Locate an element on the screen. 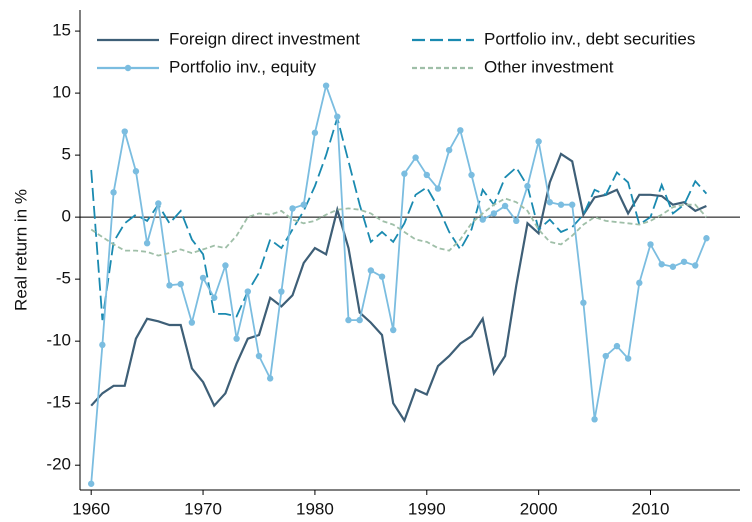  legend-label: Portfolio inv., equity is located at coordinates (243, 66).